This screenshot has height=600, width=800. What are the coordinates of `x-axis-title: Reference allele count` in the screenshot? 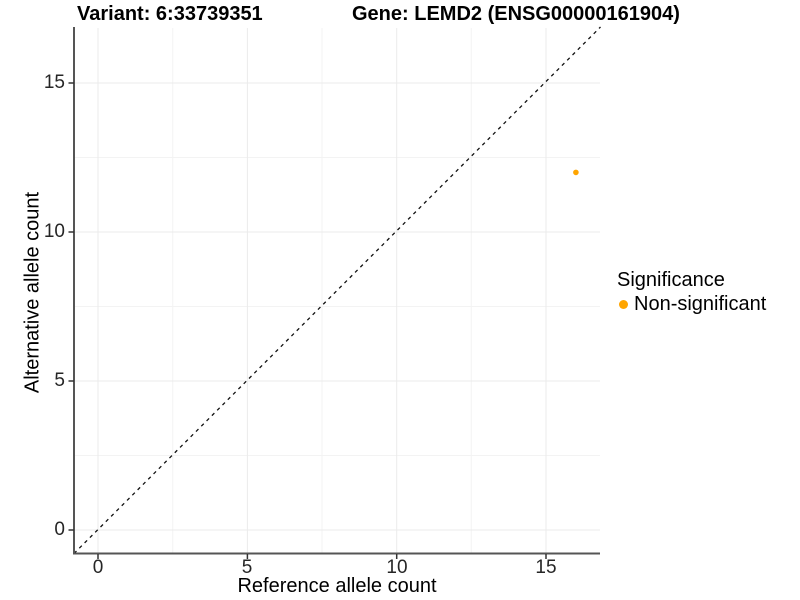 It's located at (337, 586).